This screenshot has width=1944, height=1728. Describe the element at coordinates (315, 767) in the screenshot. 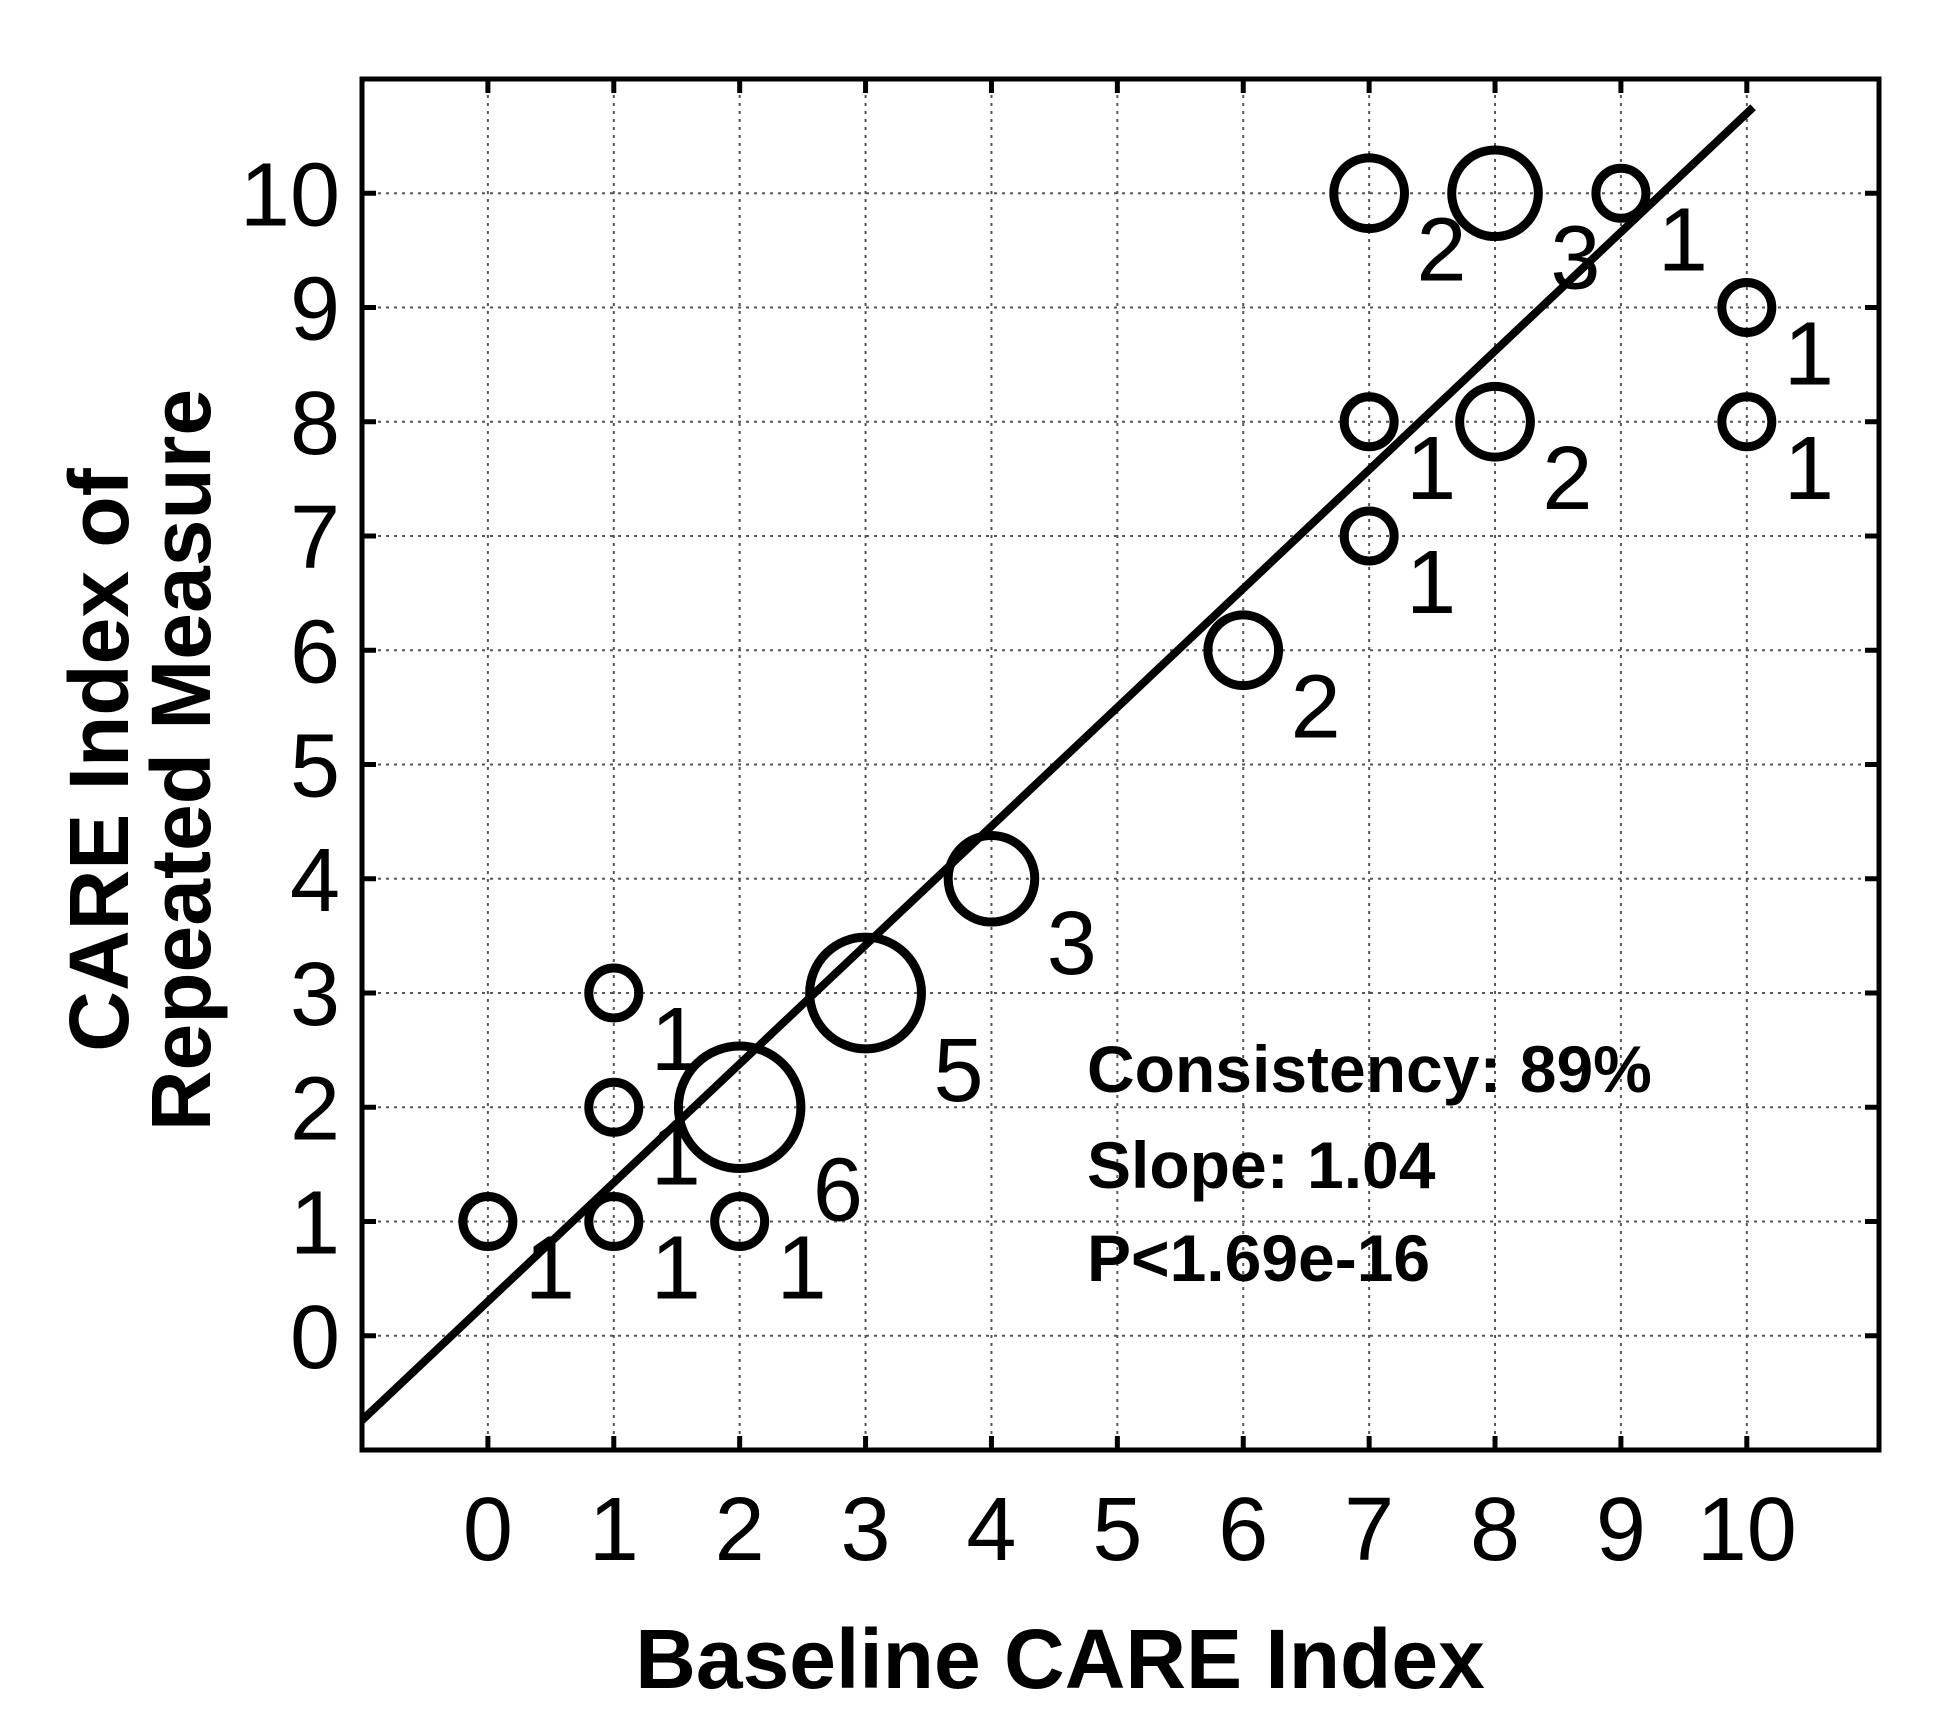

I see `y-tick-label: 5` at that location.